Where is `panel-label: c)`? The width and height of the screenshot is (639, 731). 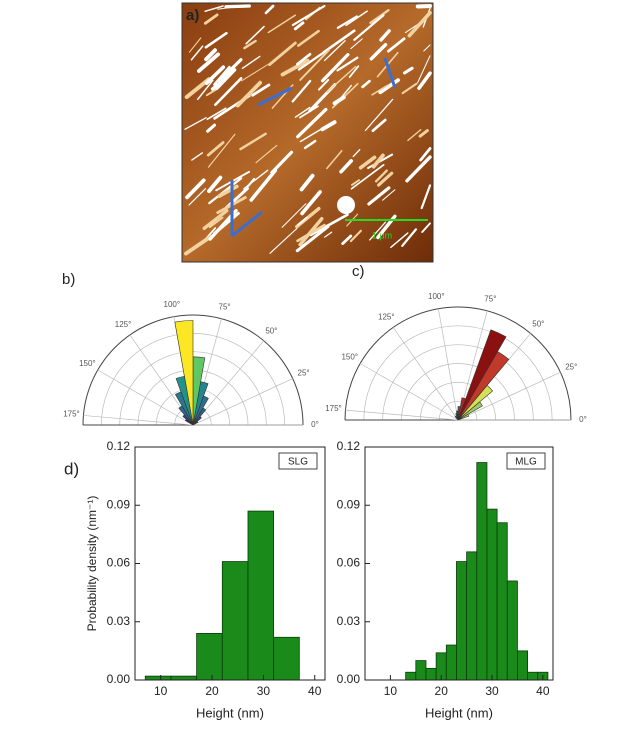
panel-label: c) is located at coordinates (358, 271).